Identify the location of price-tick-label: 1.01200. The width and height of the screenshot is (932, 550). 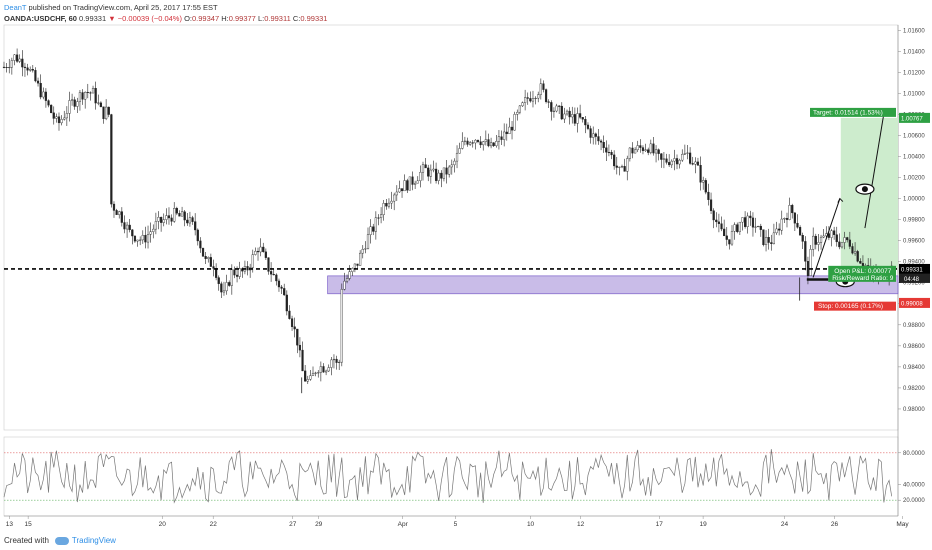
(914, 73).